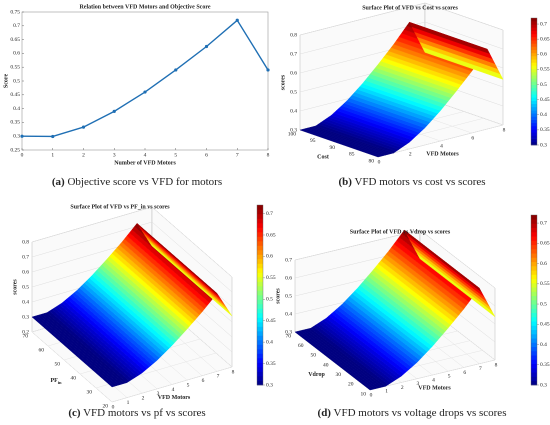  I want to click on z-tick-label: 0.3, so click(288, 332).